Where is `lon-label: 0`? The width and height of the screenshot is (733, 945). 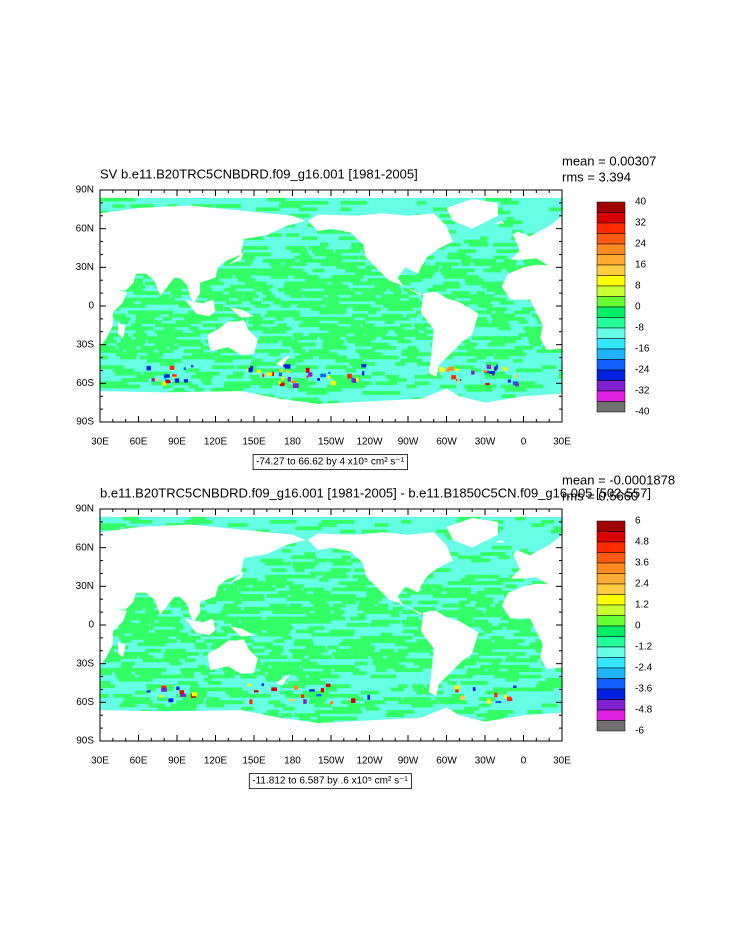
lon-label: 0 is located at coordinates (524, 442).